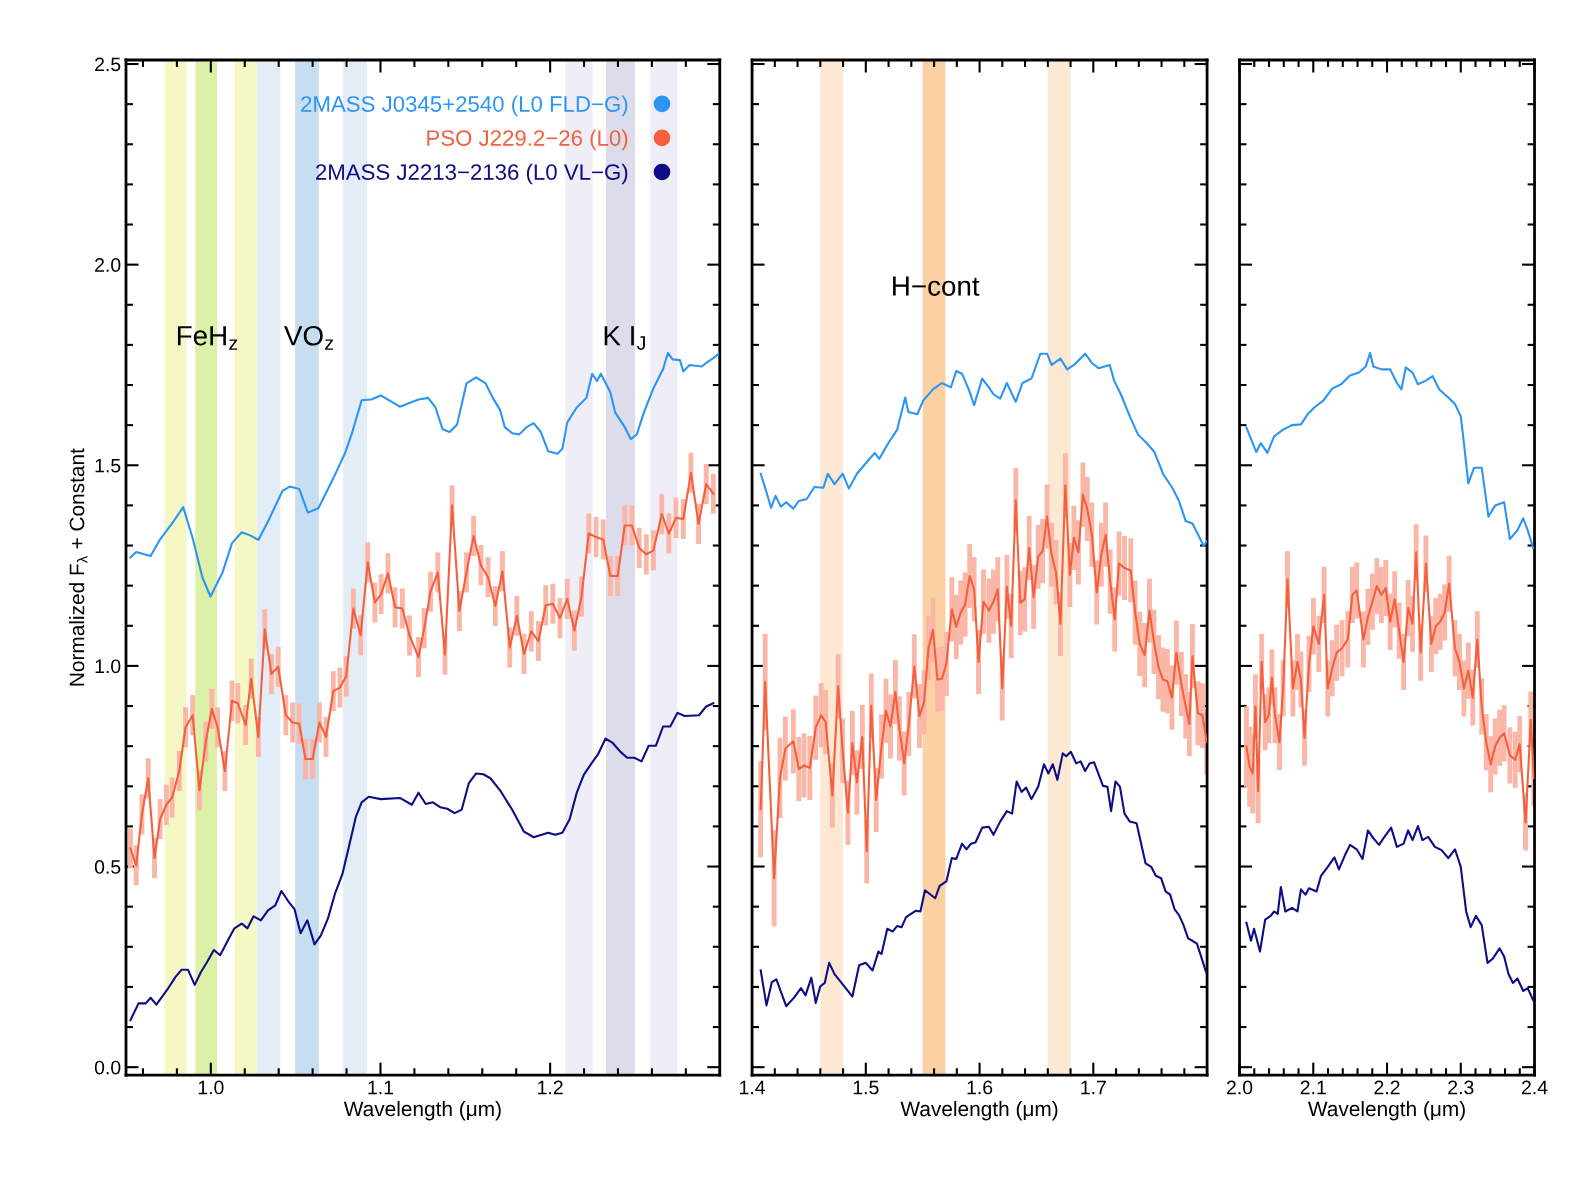 The height and width of the screenshot is (1200, 1575). Describe the element at coordinates (1313, 1087) in the screenshot. I see `x-tick-label: 2.1` at that location.